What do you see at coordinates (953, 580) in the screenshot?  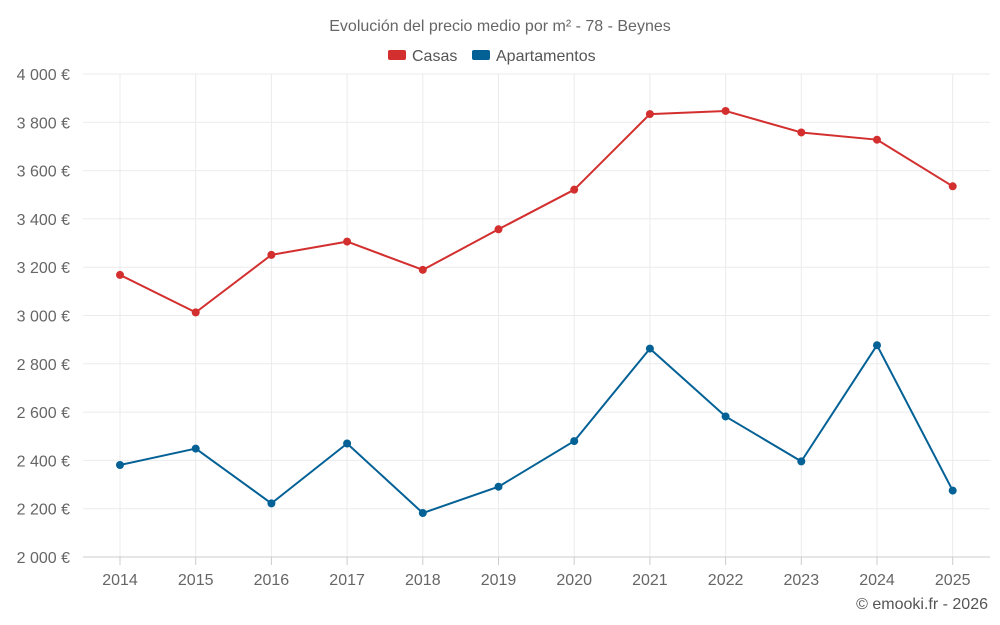 I see `x-tick-label: 2025` at bounding box center [953, 580].